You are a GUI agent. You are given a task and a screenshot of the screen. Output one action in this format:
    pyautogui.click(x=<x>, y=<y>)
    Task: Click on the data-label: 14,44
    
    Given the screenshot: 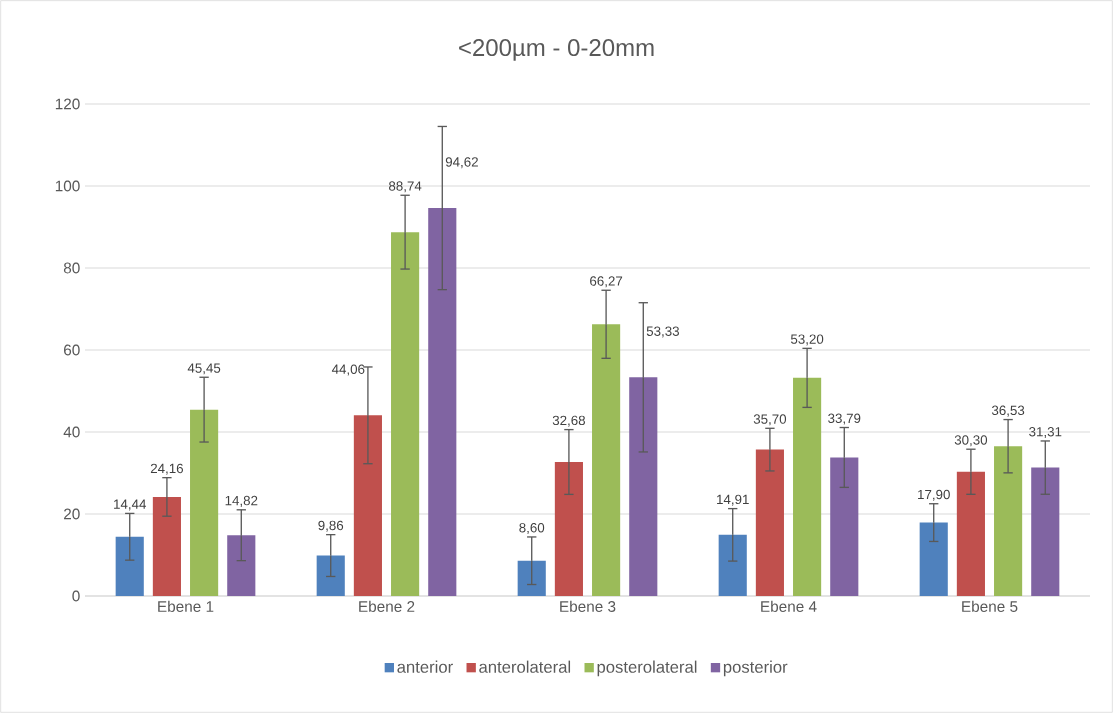 What is the action you would take?
    pyautogui.click(x=130, y=505)
    